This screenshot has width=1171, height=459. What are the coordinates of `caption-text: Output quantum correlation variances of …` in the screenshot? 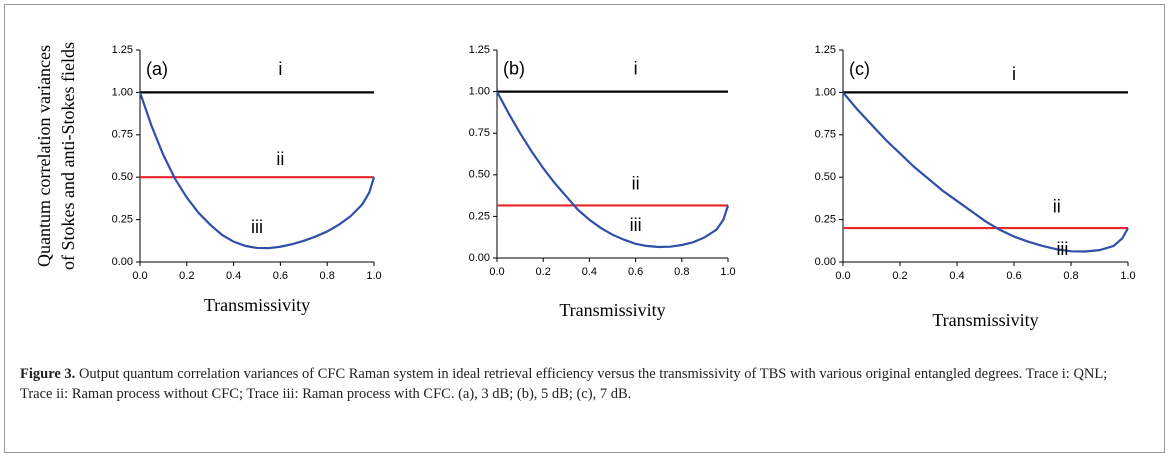 It's located at (564, 384).